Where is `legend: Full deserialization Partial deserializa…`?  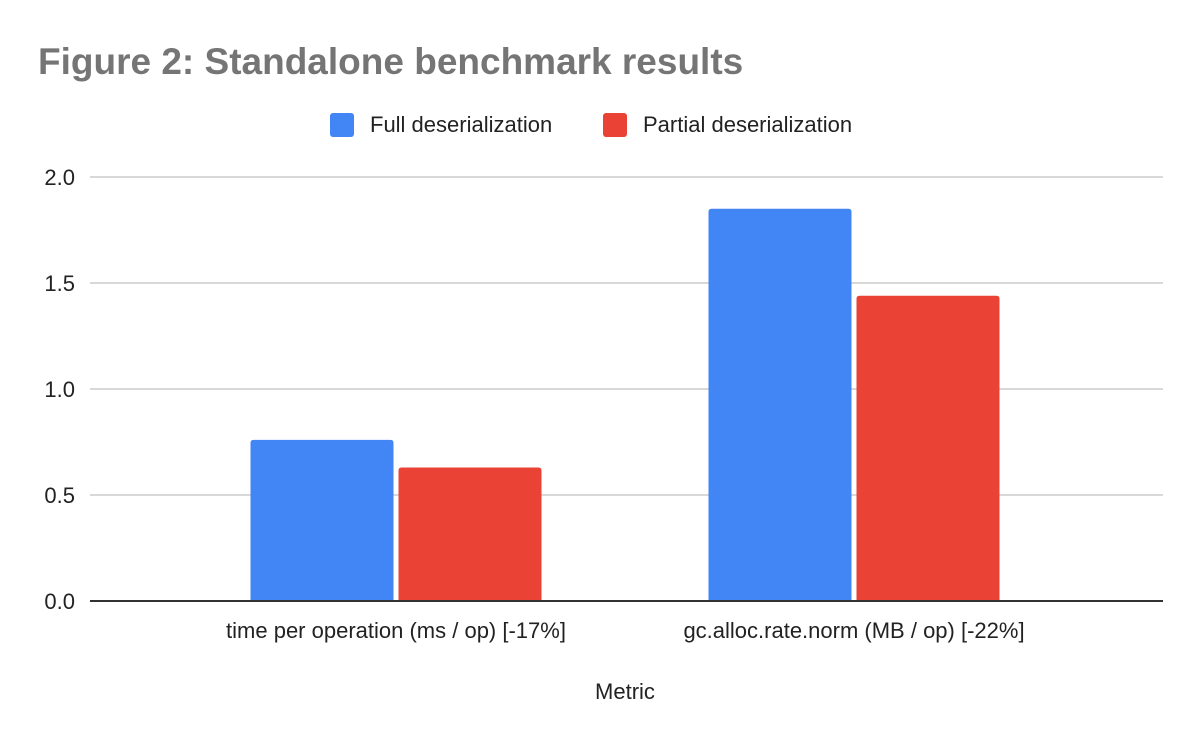 legend: Full deserialization Partial deserializa… is located at coordinates (591, 124).